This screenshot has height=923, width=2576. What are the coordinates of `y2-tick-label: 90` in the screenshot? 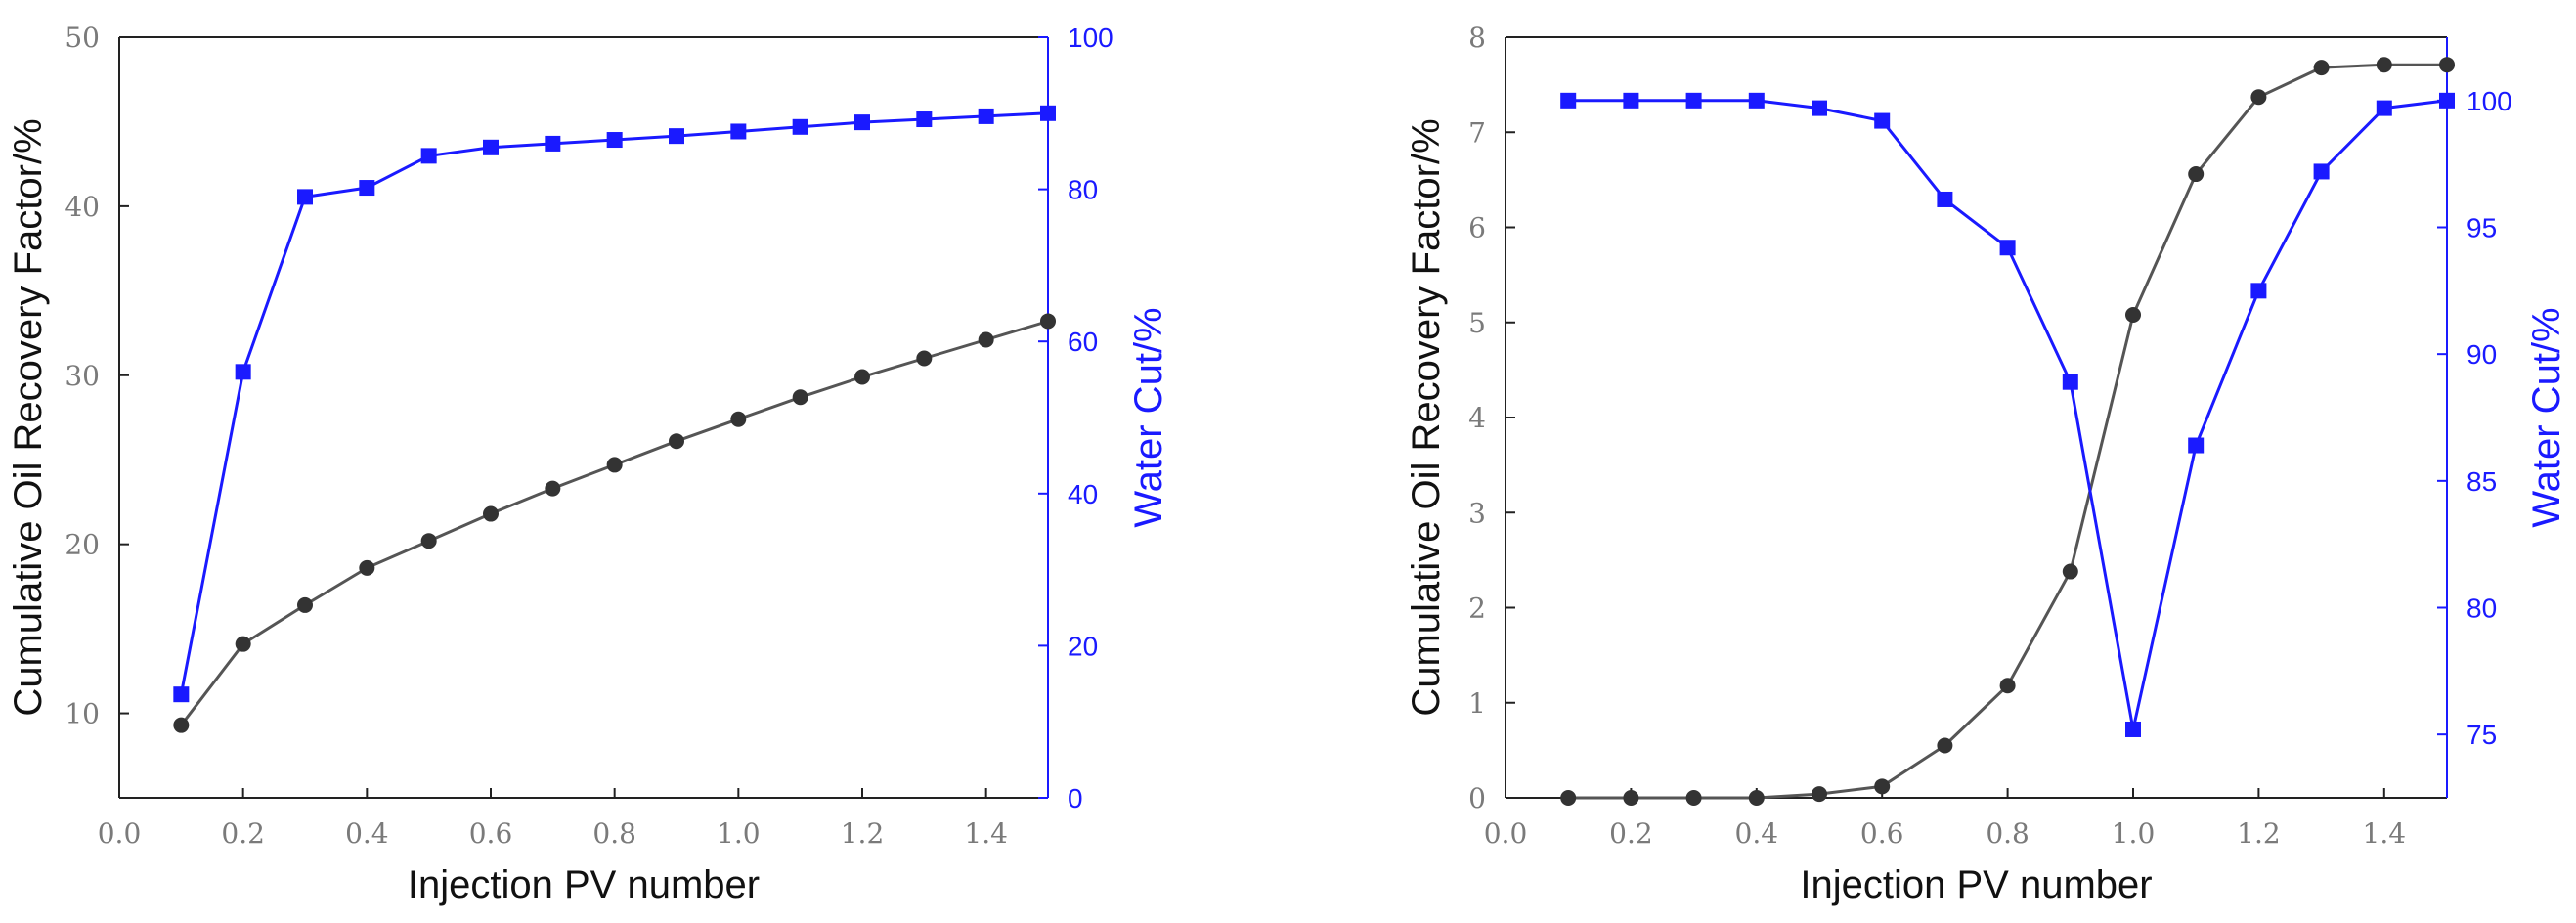 It's located at (2482, 355).